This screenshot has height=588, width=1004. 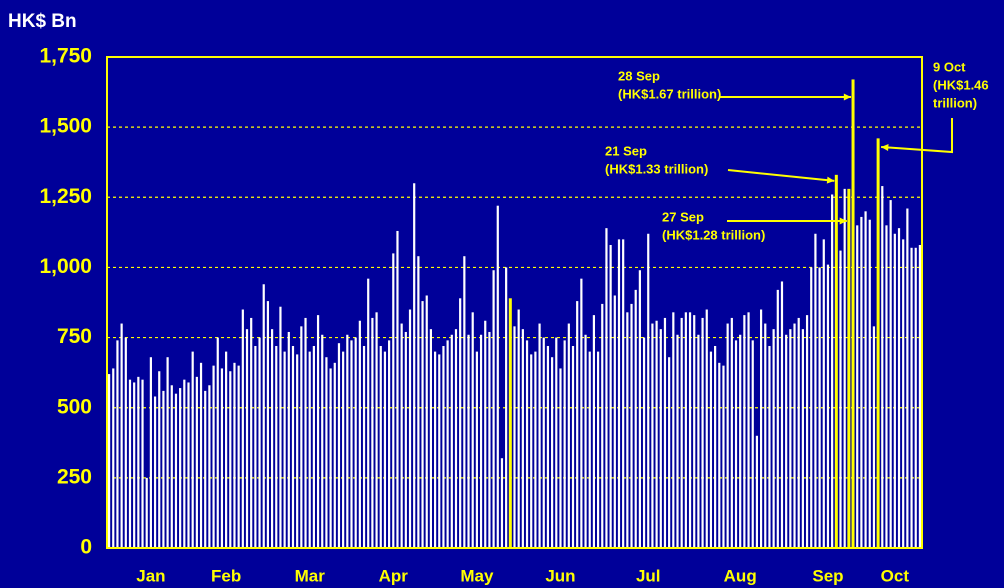 What do you see at coordinates (740, 575) in the screenshot?
I see `x-tick-label: Aug` at bounding box center [740, 575].